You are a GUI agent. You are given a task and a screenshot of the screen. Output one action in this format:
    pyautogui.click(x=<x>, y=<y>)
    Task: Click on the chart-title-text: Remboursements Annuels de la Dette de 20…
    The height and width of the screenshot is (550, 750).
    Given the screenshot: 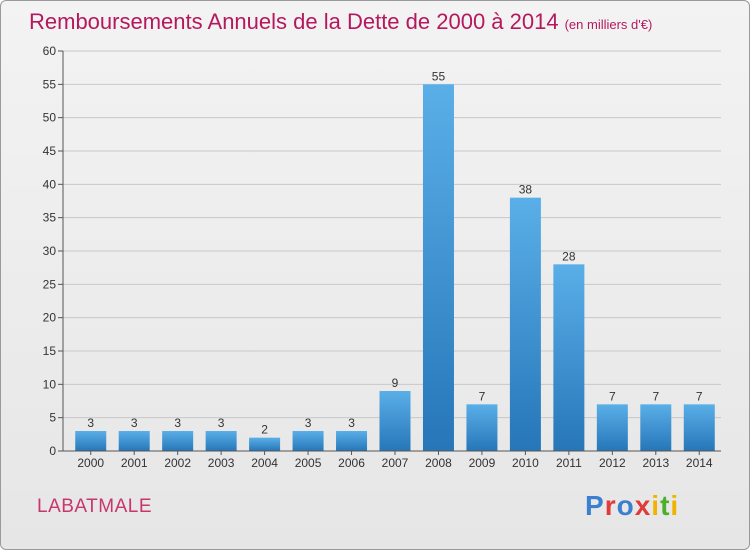 What is the action you would take?
    pyautogui.click(x=294, y=21)
    